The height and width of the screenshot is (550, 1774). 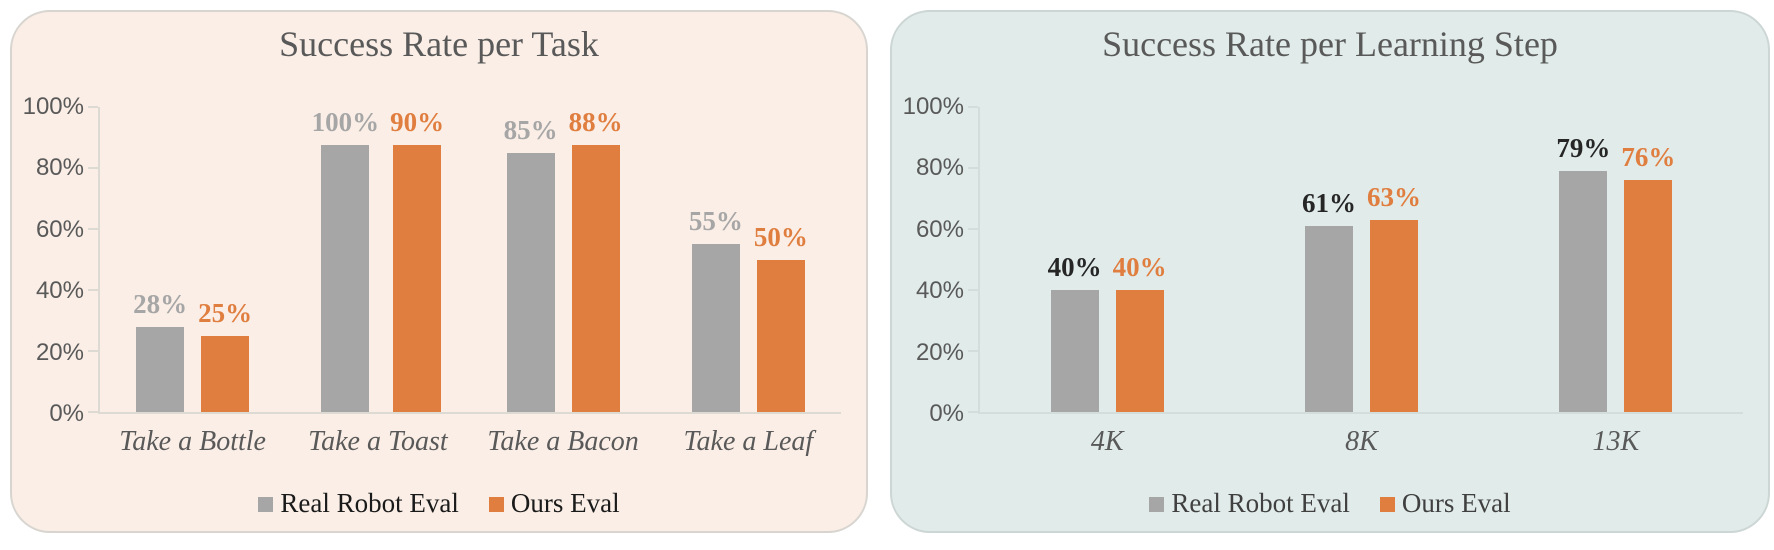 I want to click on bar-column: 50%, so click(x=781, y=259).